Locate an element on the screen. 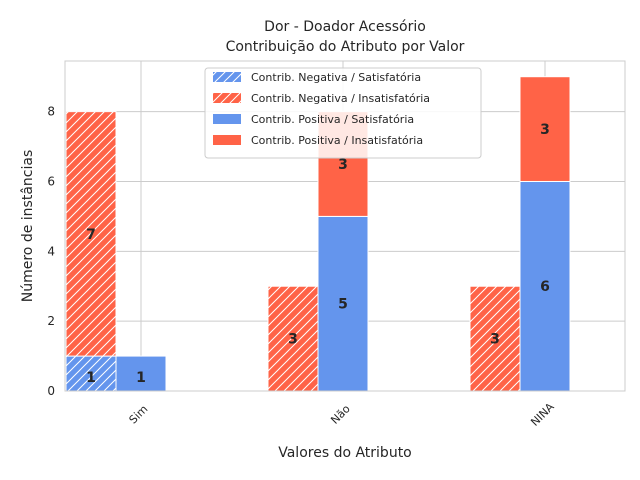 This screenshot has width=640, height=480. legend-entry-neg-insat: Contrib. Negativa / Insatisfatória is located at coordinates (321, 98).